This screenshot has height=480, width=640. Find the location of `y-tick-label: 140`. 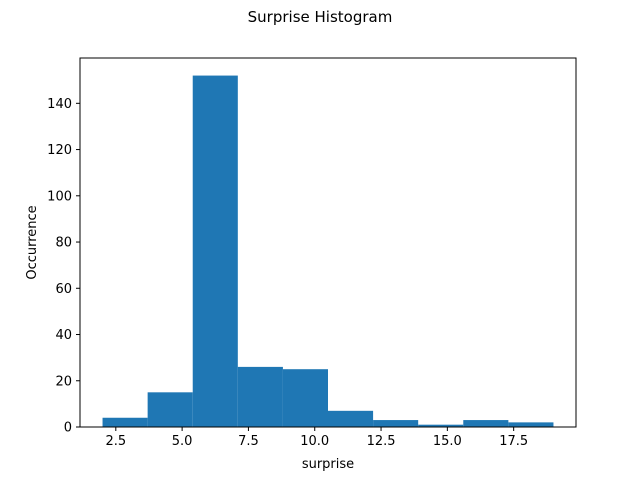

y-tick-label: 140 is located at coordinates (59, 104).